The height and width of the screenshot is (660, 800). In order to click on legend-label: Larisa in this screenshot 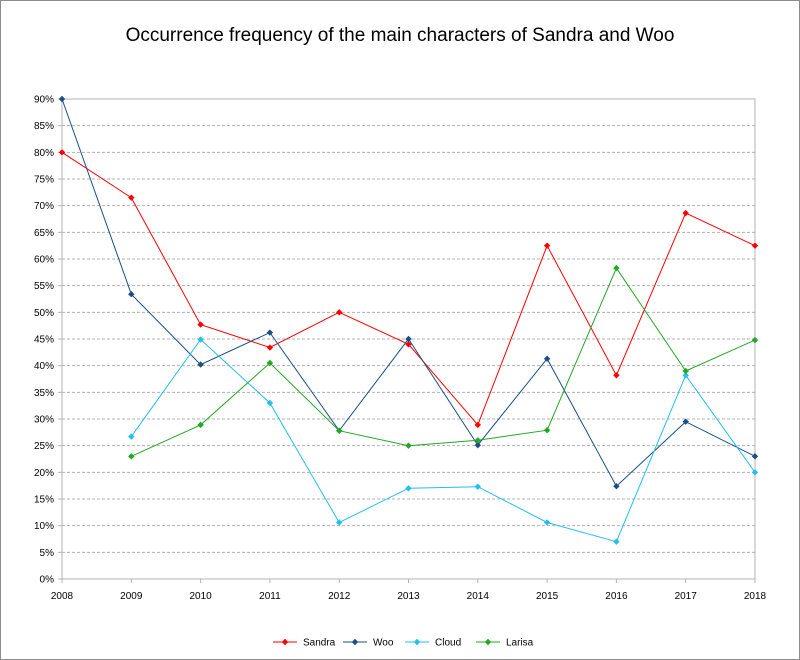, I will do `click(520, 643)`.